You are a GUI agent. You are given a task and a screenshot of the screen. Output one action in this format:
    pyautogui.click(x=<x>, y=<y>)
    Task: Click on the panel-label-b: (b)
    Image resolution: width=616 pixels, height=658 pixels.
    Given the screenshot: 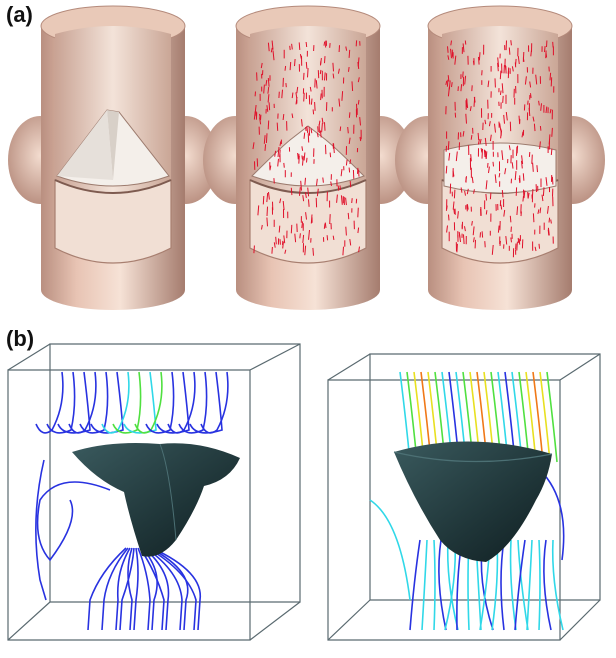 What is the action you would take?
    pyautogui.click(x=20, y=338)
    